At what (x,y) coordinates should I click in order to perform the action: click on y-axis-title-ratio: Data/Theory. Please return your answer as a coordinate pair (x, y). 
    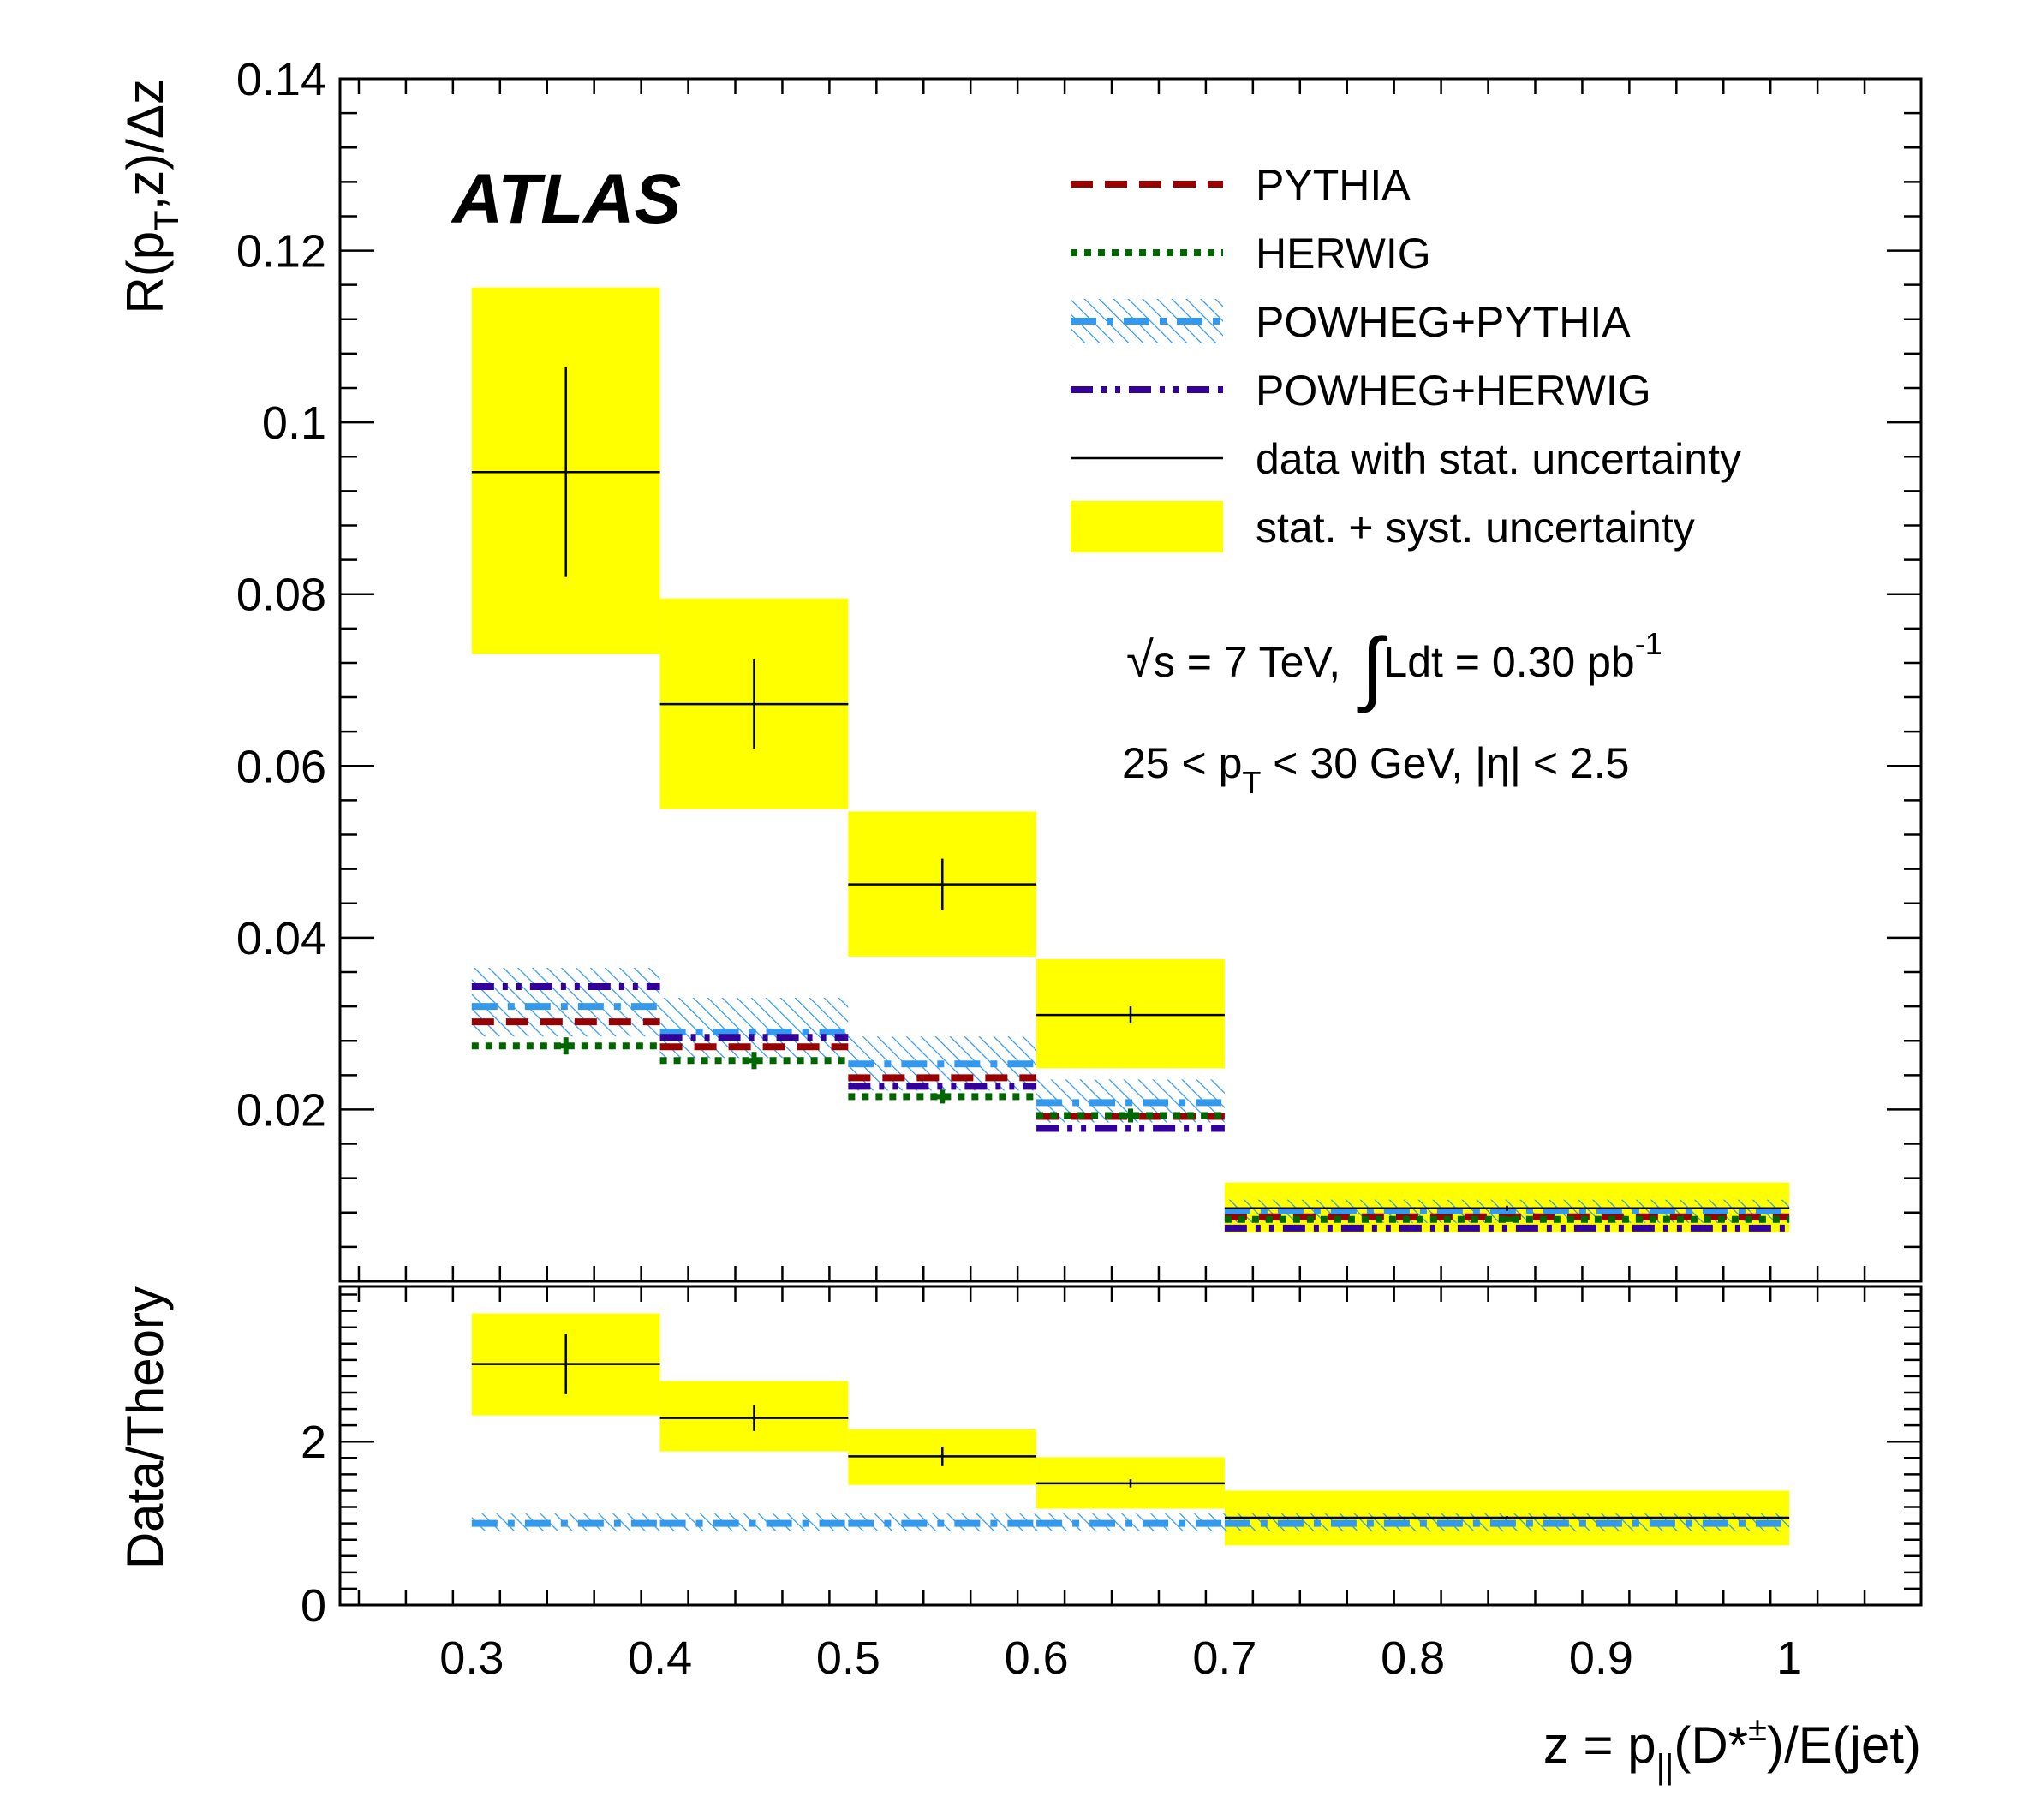
    Looking at the image, I should click on (145, 1427).